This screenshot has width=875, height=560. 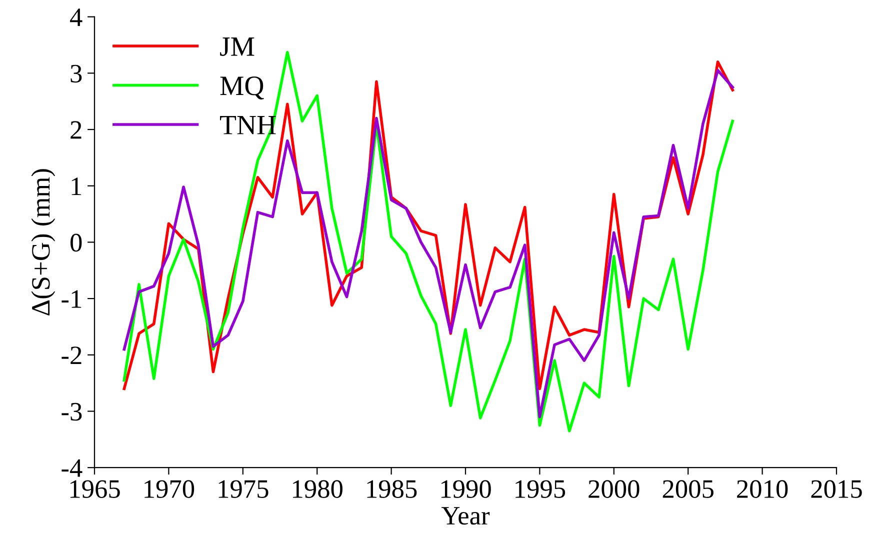 What do you see at coordinates (169, 489) in the screenshot?
I see `x-tick-label: 1970` at bounding box center [169, 489].